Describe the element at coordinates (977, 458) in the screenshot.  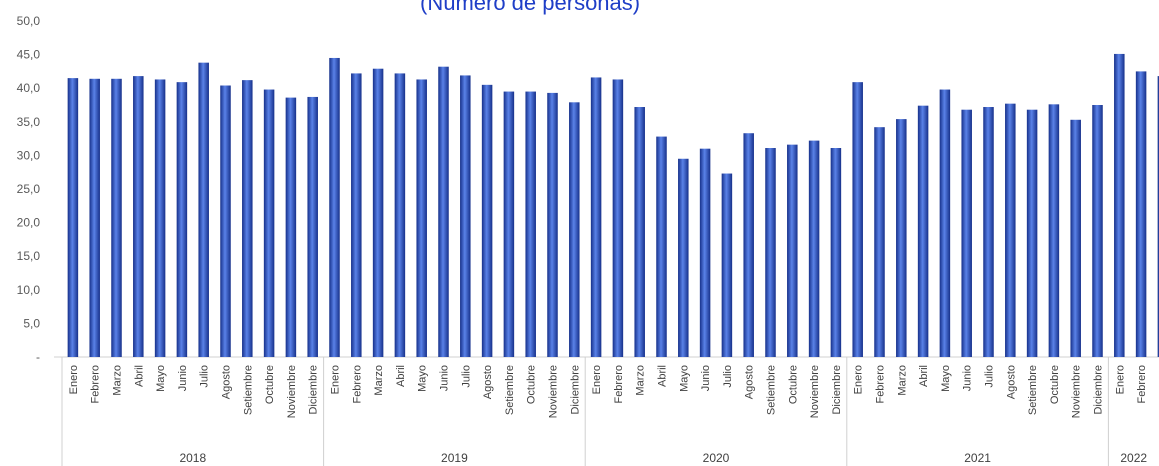
I see `year-label: 2021` at that location.